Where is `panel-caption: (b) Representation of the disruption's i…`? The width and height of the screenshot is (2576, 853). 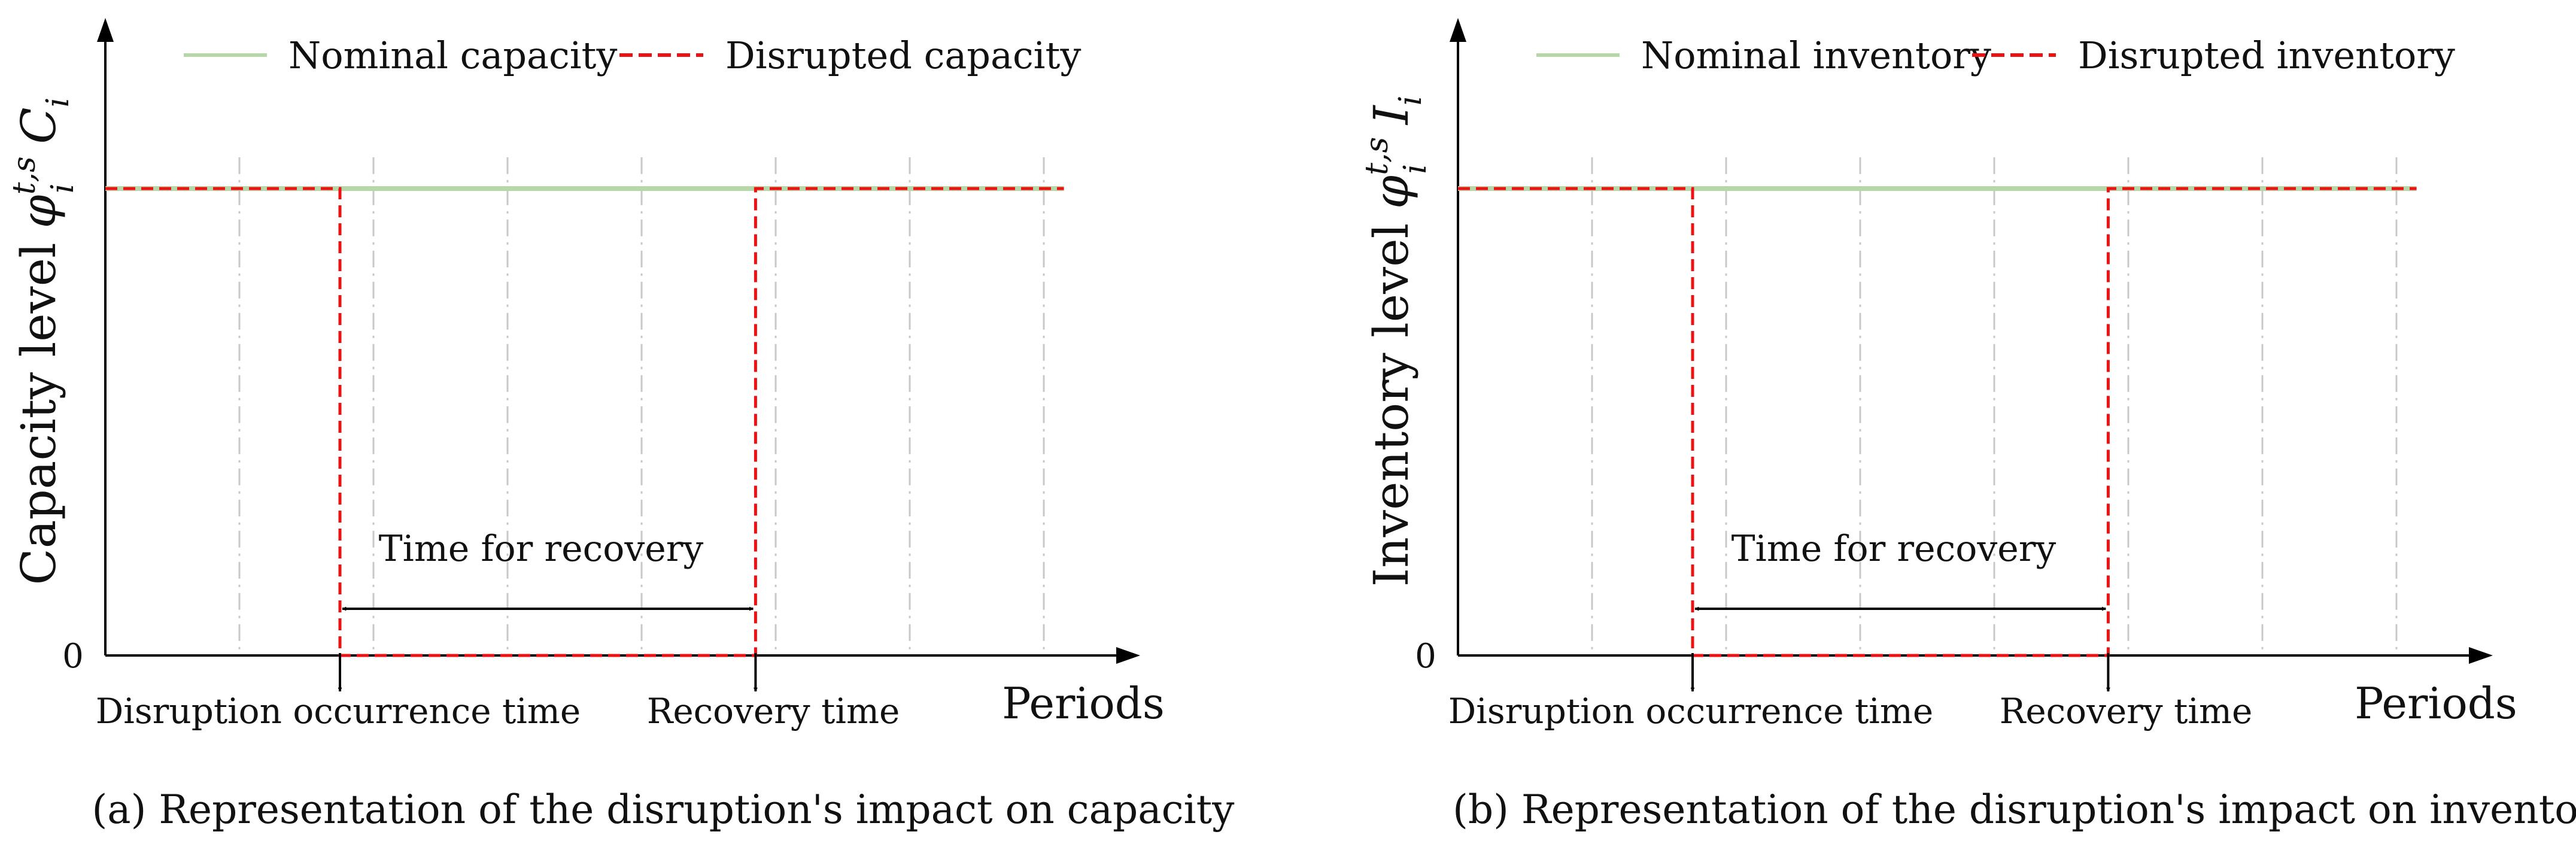 panel-caption: (b) Representation of the disruption's i… is located at coordinates (2014, 810).